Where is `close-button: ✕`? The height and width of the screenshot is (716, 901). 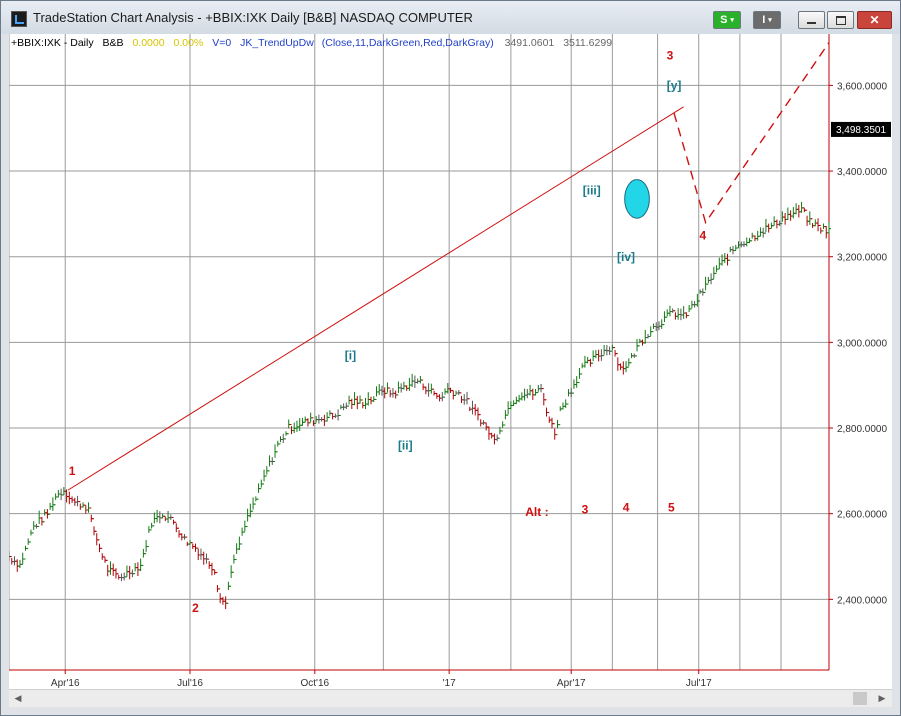 close-button: ✕ is located at coordinates (874, 20).